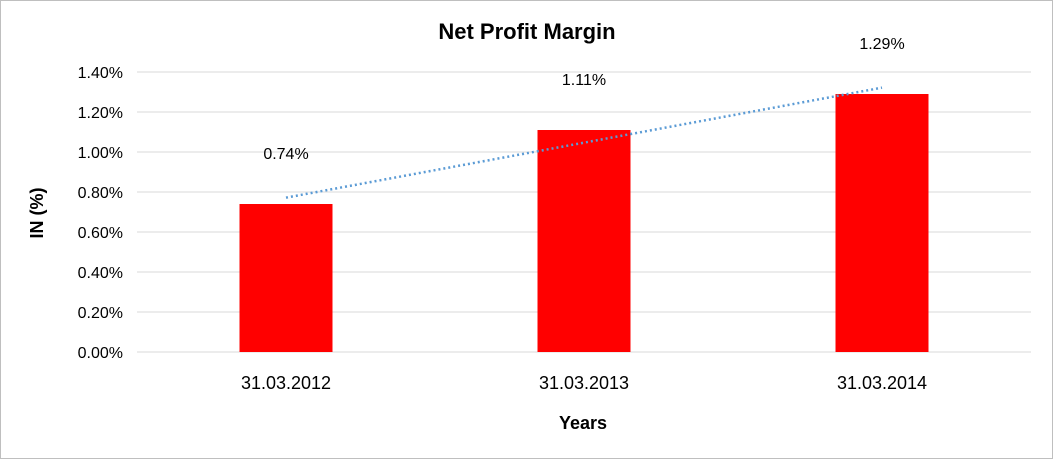 This screenshot has height=459, width=1053. Describe the element at coordinates (882, 383) in the screenshot. I see `x-tick-label: 31.03.2014` at that location.